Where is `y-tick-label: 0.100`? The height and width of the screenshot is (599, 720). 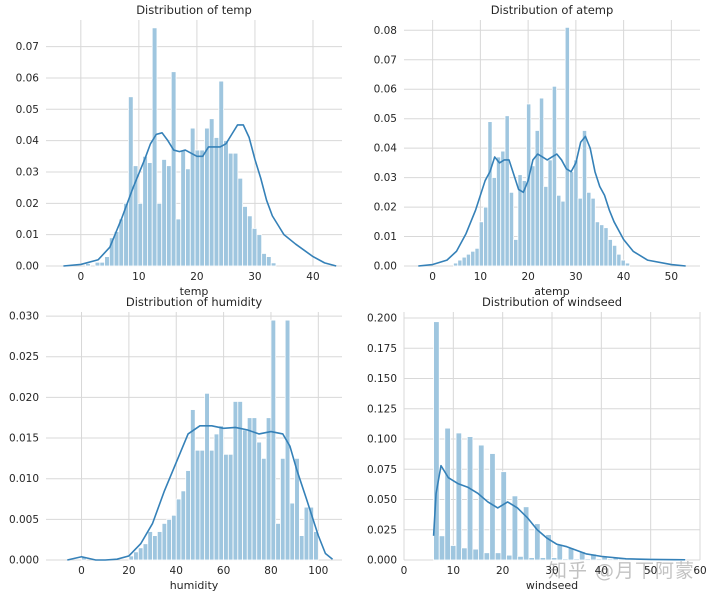 y-tick-label: 0.100 is located at coordinates (382, 440).